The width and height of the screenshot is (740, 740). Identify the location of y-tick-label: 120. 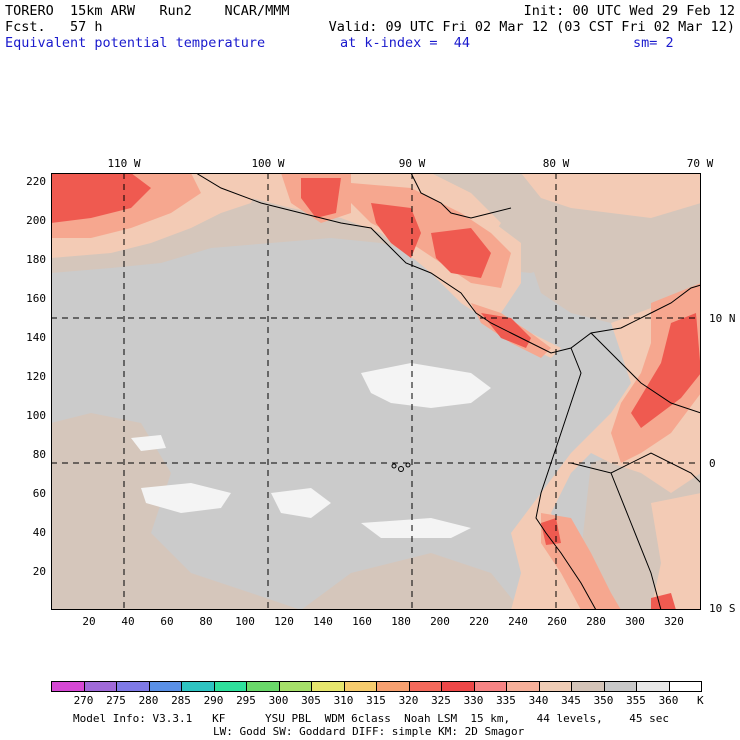
(36, 376).